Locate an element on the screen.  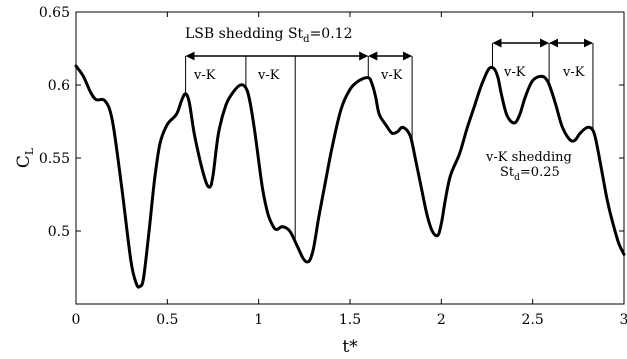
x-tick-label: 2.5 is located at coordinates (533, 320).